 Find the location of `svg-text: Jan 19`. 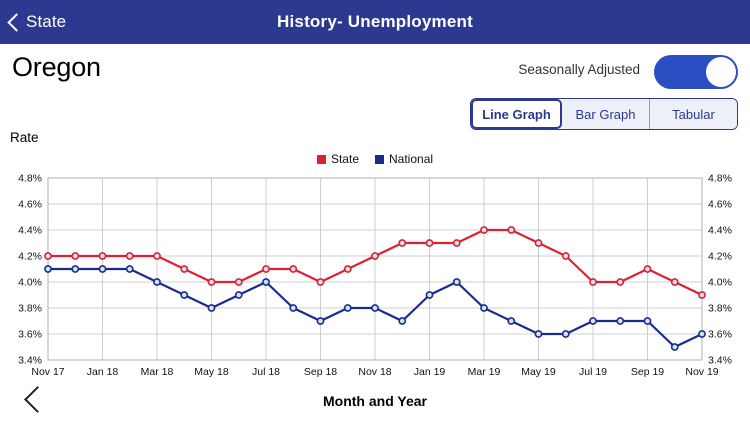

svg-text: Jan 19 is located at coordinates (430, 372).